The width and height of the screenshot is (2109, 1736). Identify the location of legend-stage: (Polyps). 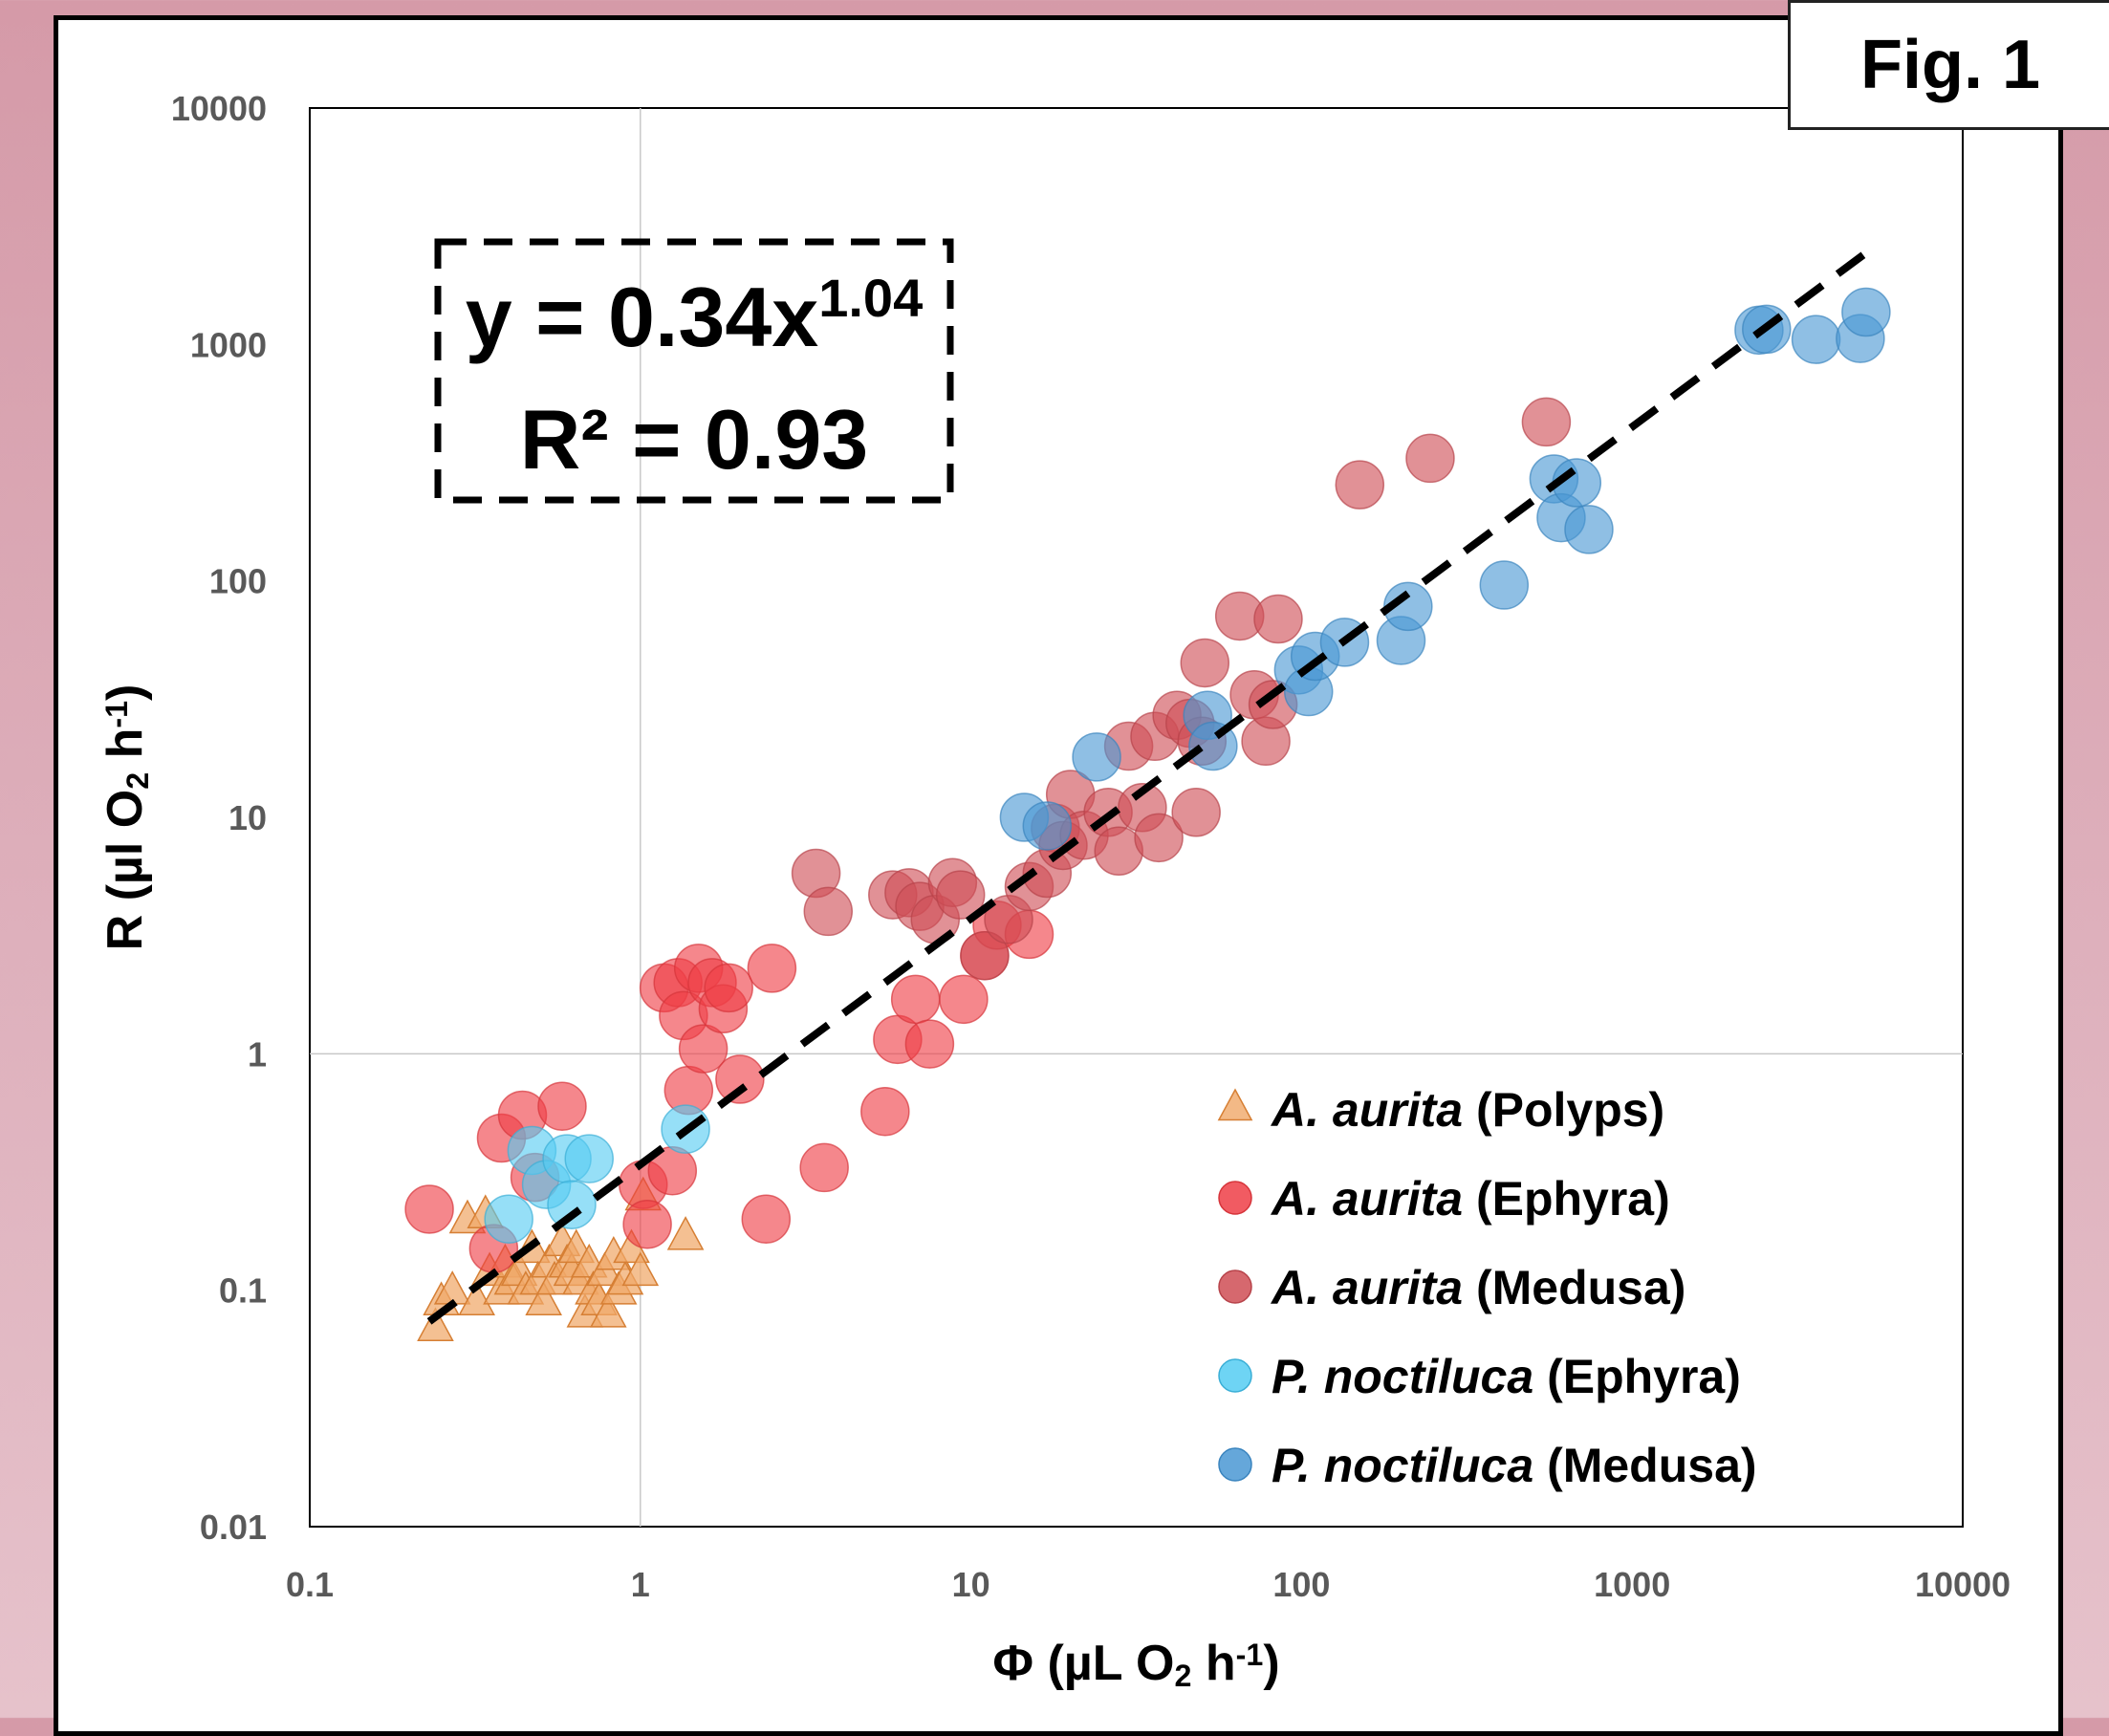
(1563, 1110).